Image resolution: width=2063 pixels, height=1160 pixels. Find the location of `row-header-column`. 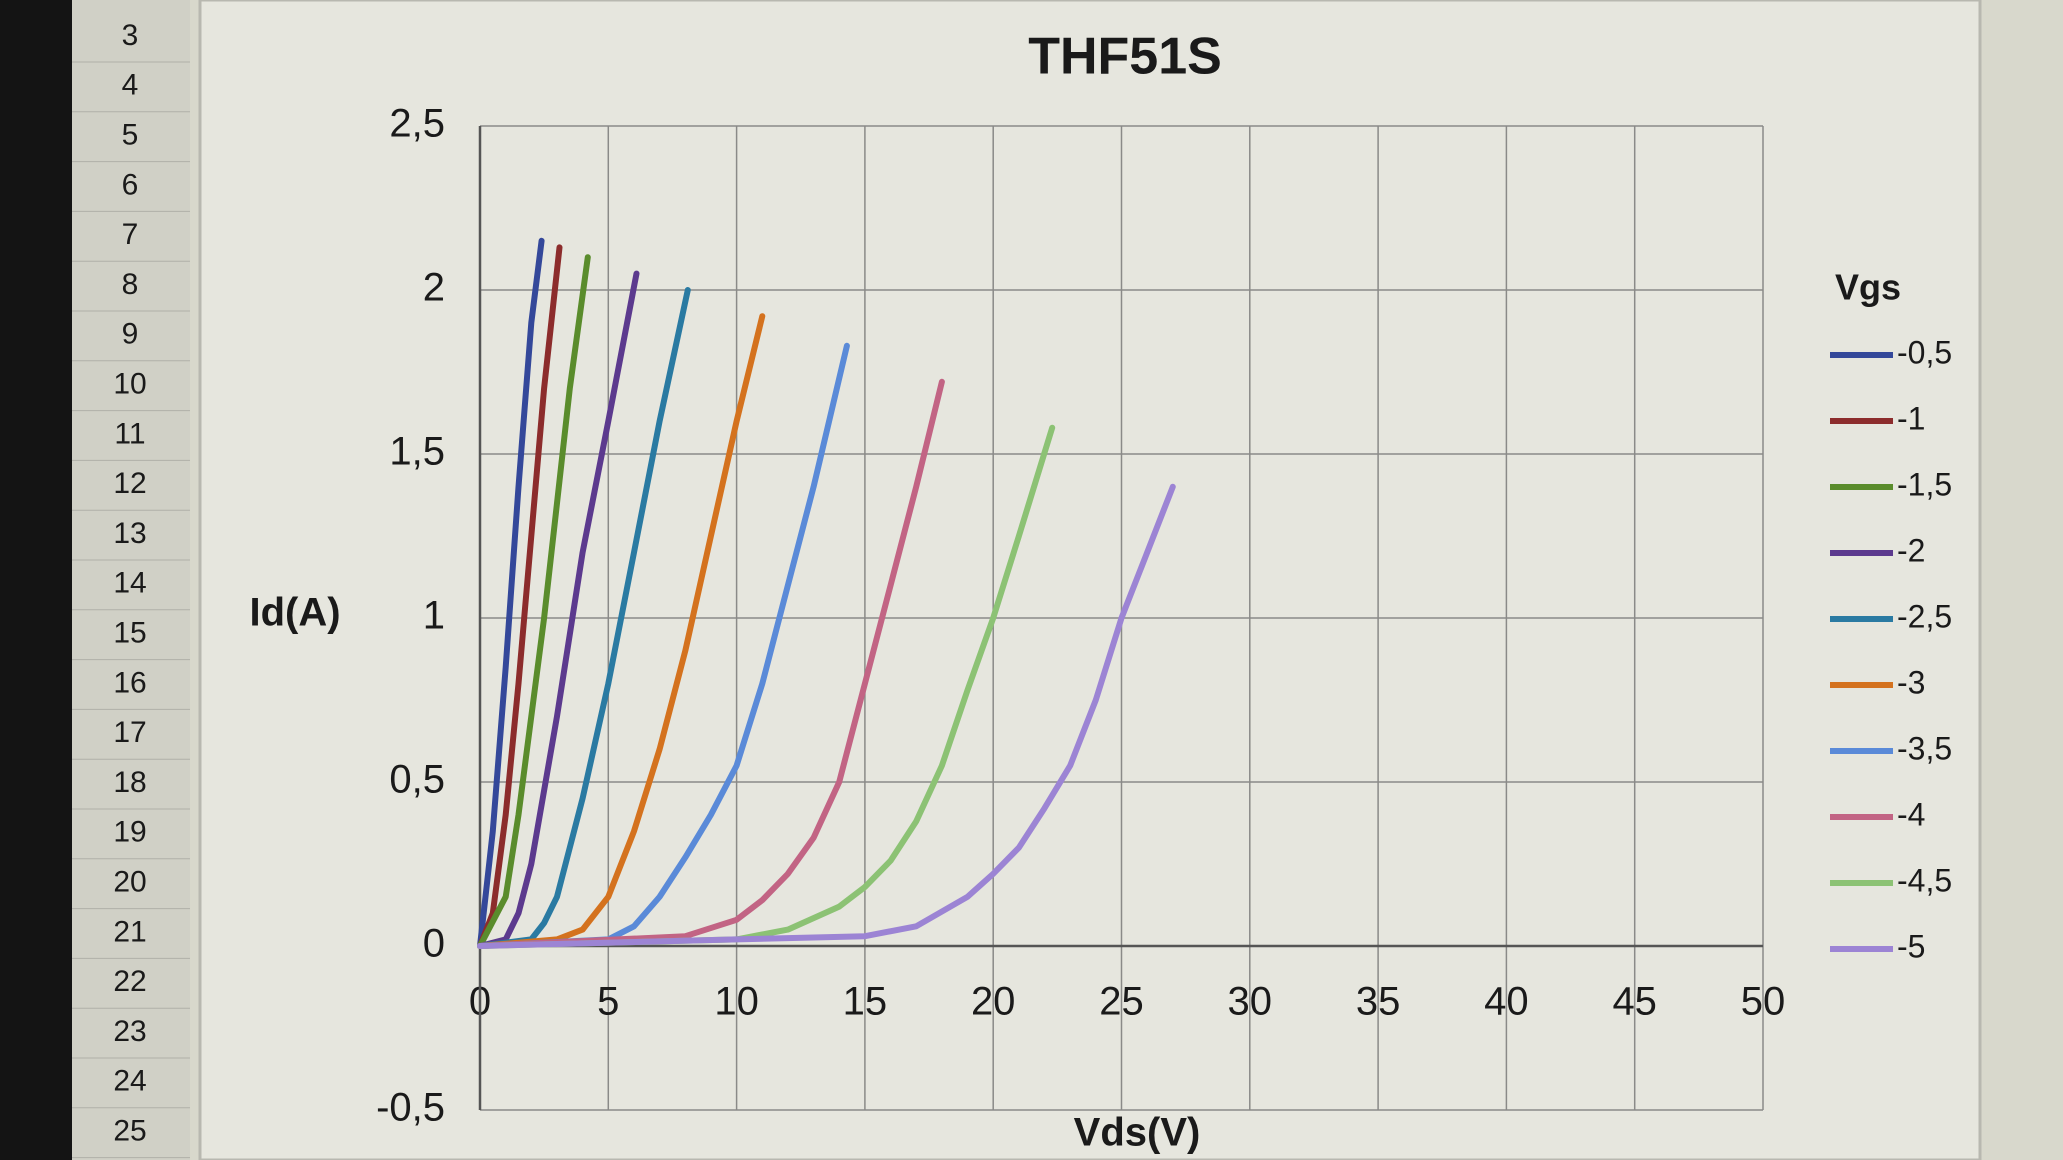

row-header-column is located at coordinates (131, 580).